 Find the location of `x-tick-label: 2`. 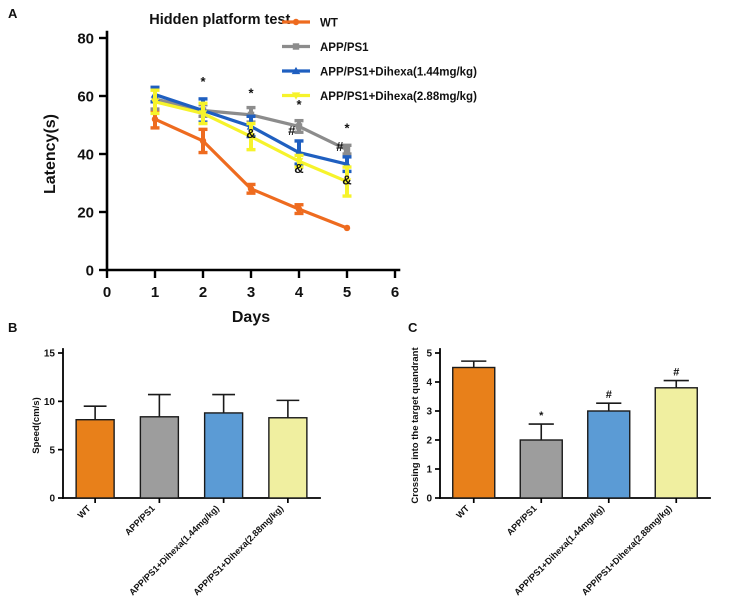

x-tick-label: 2 is located at coordinates (203, 292).